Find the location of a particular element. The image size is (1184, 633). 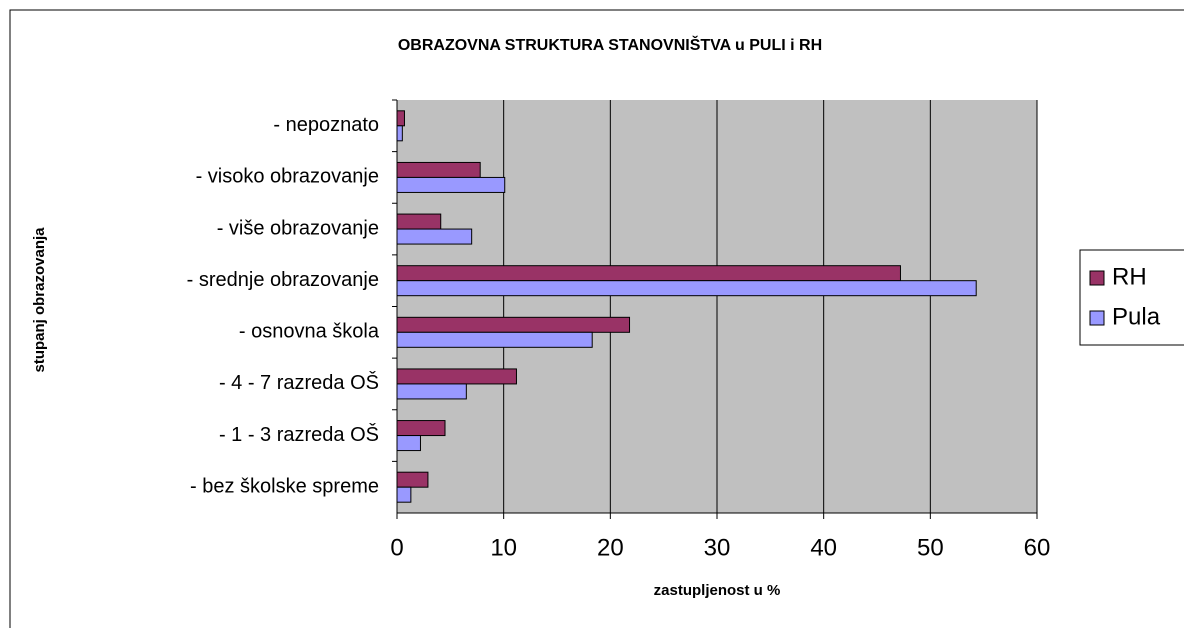

x-tick-label: 20 is located at coordinates (610, 547).